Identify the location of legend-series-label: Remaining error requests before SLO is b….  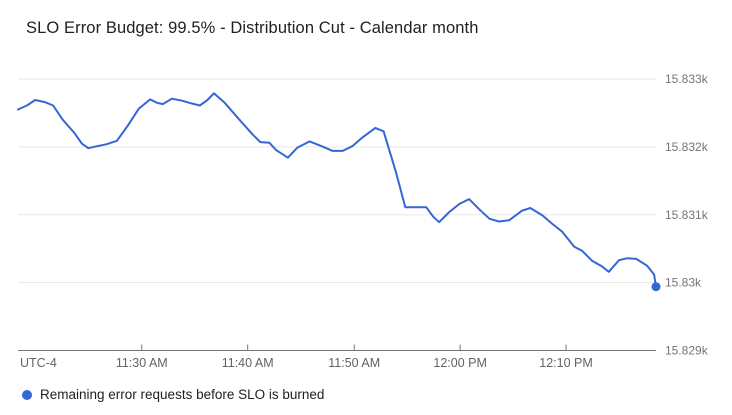
(182, 394).